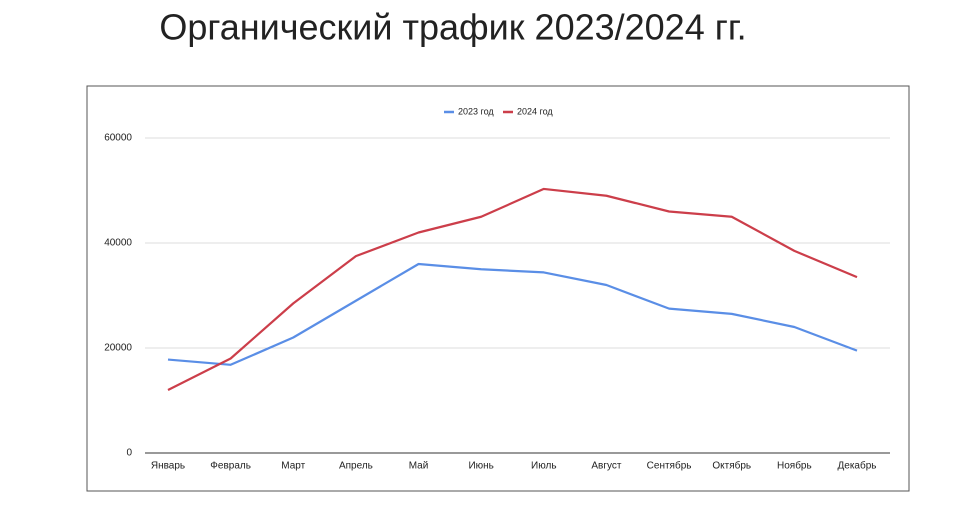  I want to click on x-tick-label: Ноябрь, so click(794, 466).